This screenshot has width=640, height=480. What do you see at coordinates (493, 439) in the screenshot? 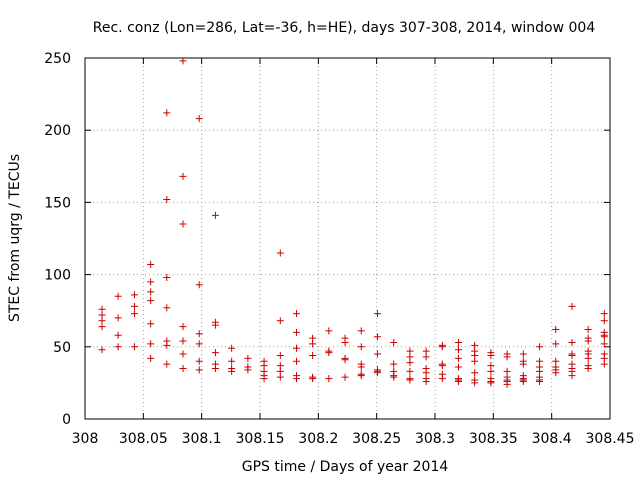
I see `x-tick-label: 308.35` at bounding box center [493, 439].